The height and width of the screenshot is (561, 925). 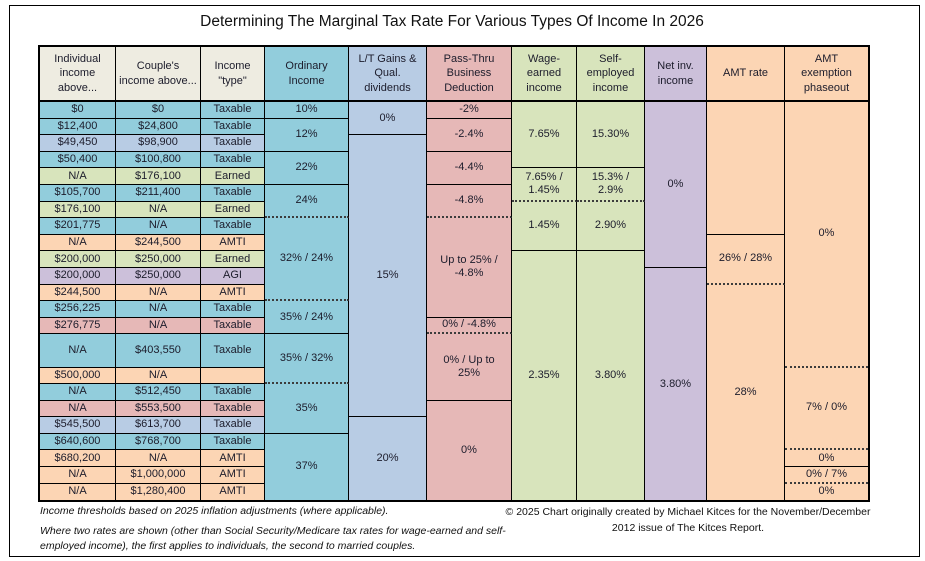 I want to click on rate-cell-net-inv-2: 3.80%, so click(x=676, y=384).